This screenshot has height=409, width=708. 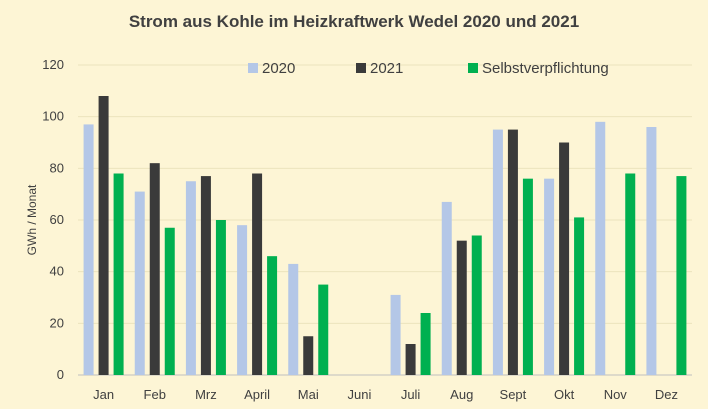 I want to click on legend-label: 2020, so click(x=278, y=68).